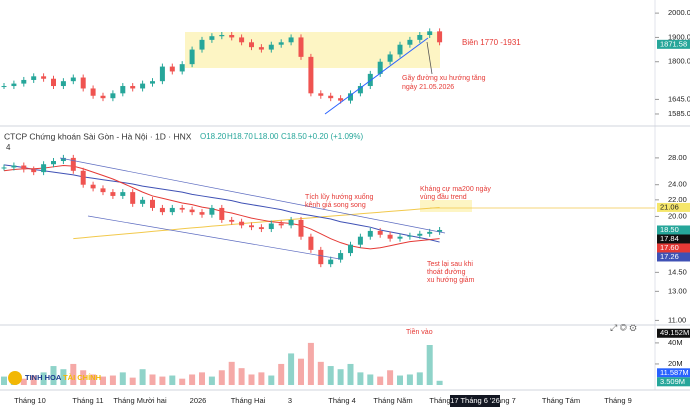  Describe the element at coordinates (677, 215) in the screenshot. I see `y-tick-label: 20.00` at that location.